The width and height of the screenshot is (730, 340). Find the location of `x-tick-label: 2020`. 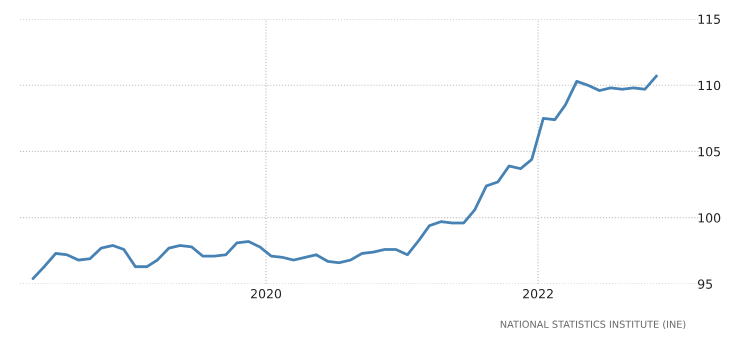

x-tick-label: 2020 is located at coordinates (266, 293).